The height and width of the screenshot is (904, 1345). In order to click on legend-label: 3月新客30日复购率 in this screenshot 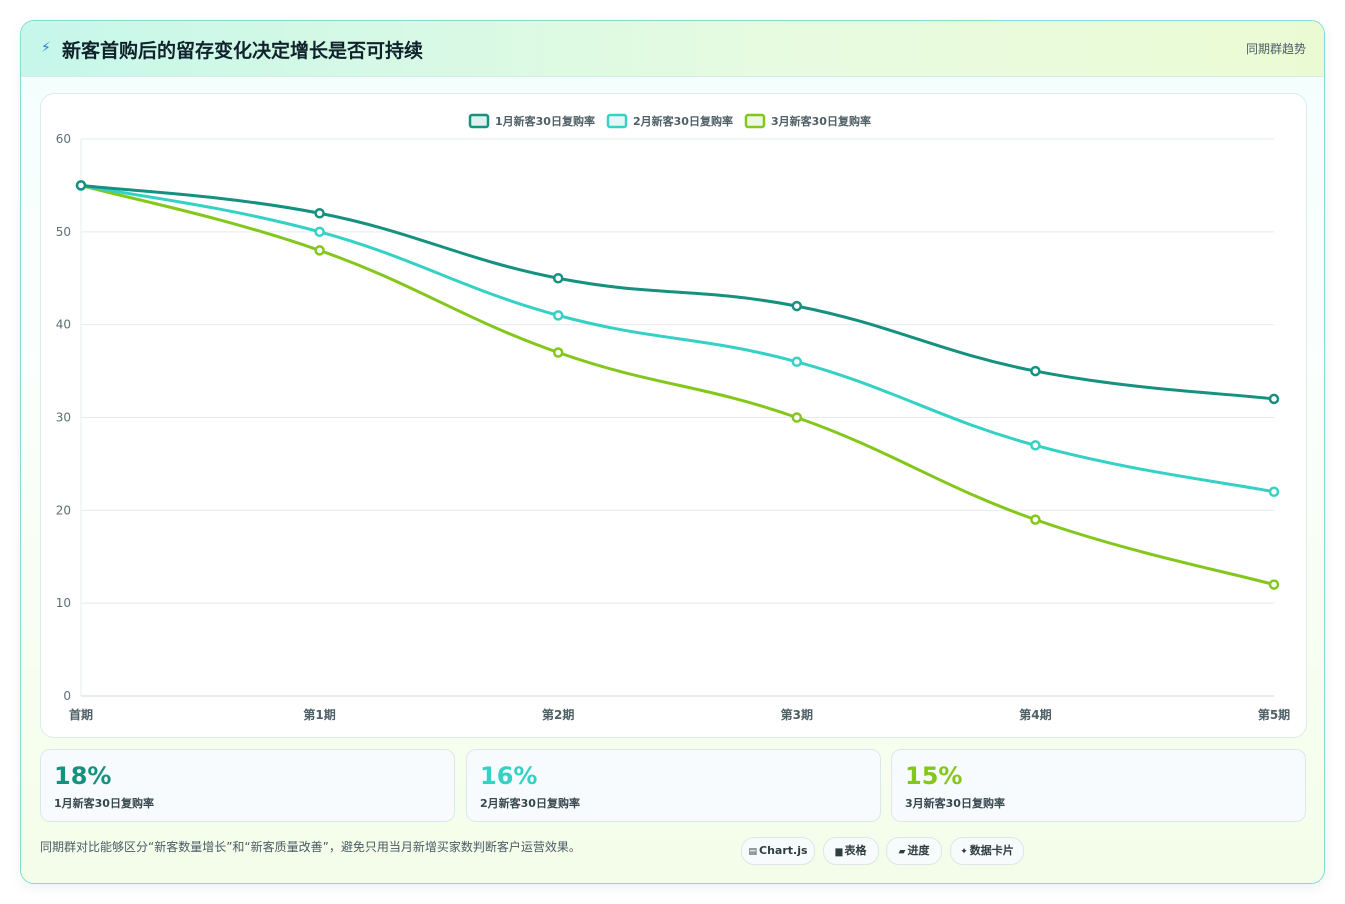, I will do `click(821, 121)`.